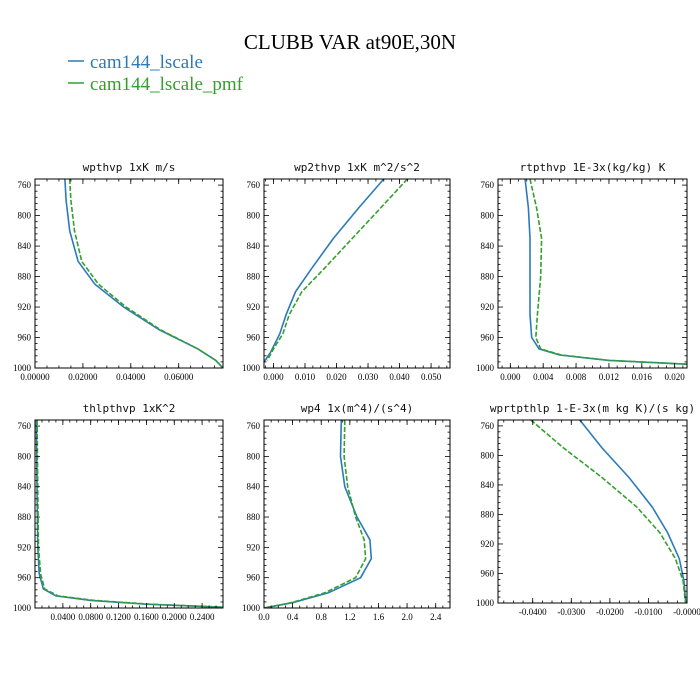 The width and height of the screenshot is (700, 700). I want to click on panel-title: wp4 1x(m^4)/(s^4), so click(357, 408).